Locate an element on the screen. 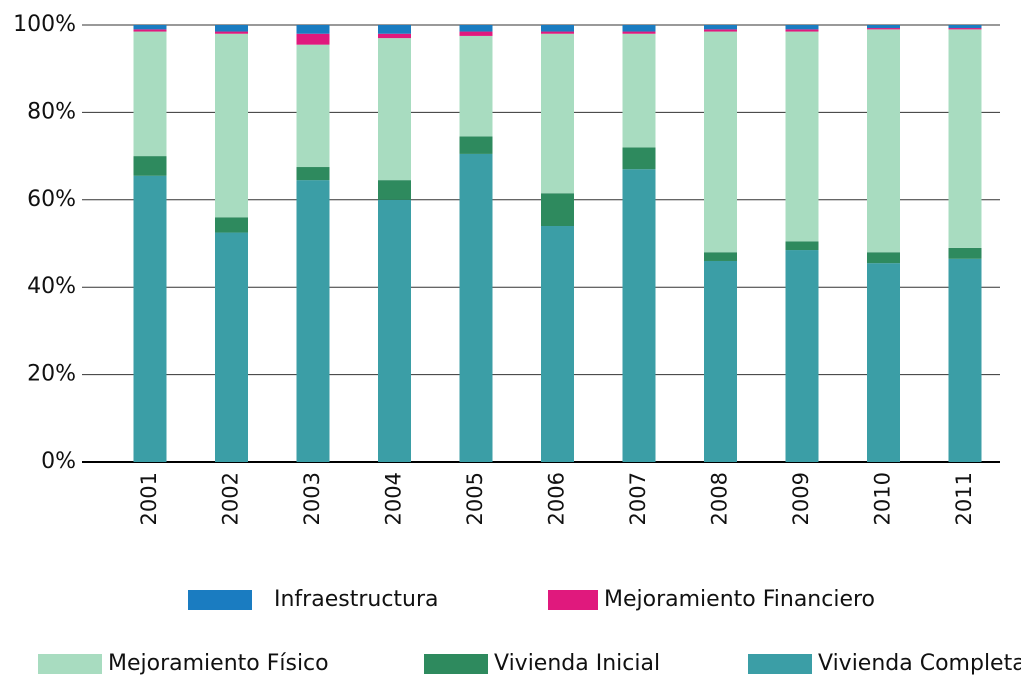  x-tick-label: 2006 is located at coordinates (557, 498).